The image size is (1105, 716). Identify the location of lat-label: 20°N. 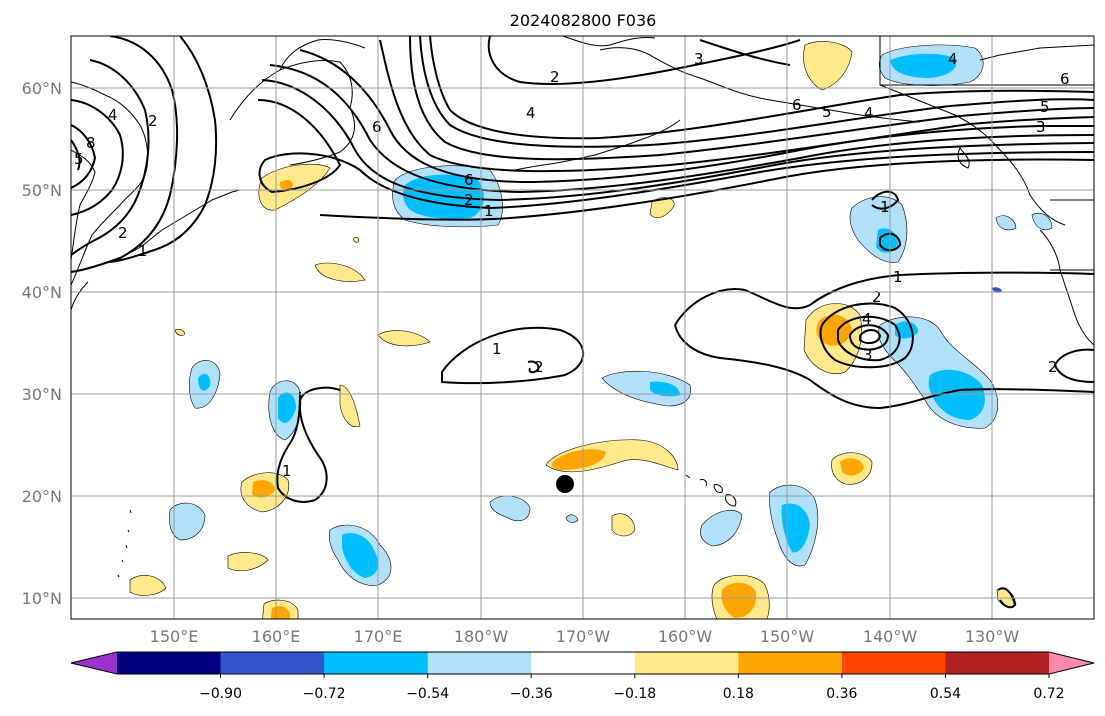
(42, 496).